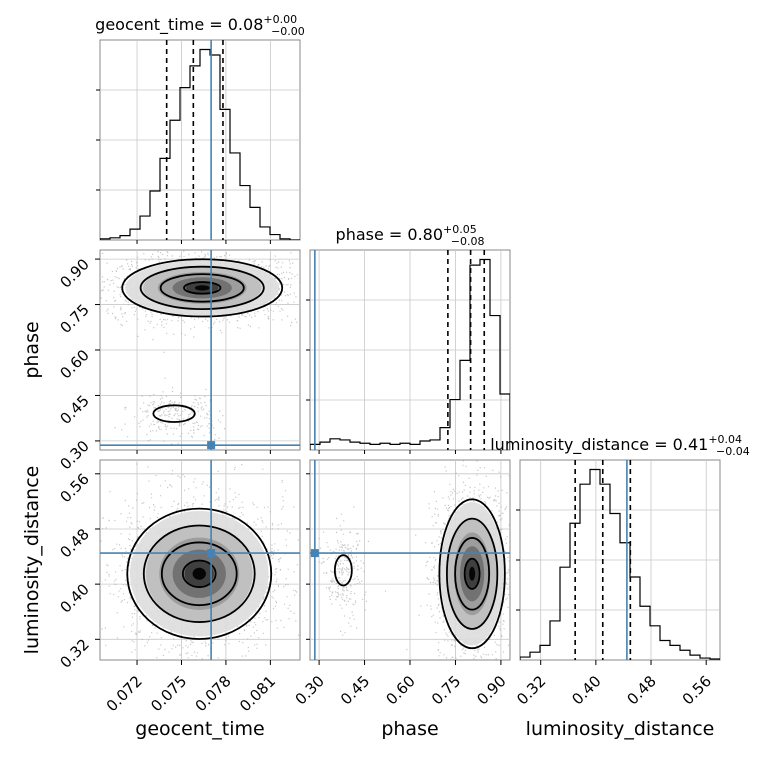  What do you see at coordinates (491, 690) in the screenshot?
I see `x-tick-label: 0.90` at bounding box center [491, 690].